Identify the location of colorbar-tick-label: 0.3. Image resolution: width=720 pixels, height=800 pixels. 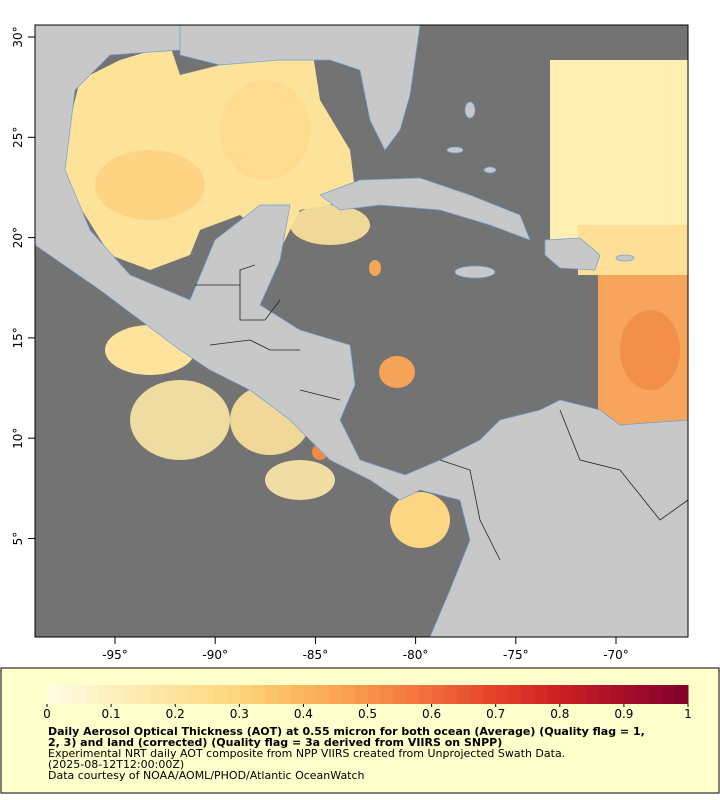
(239, 714).